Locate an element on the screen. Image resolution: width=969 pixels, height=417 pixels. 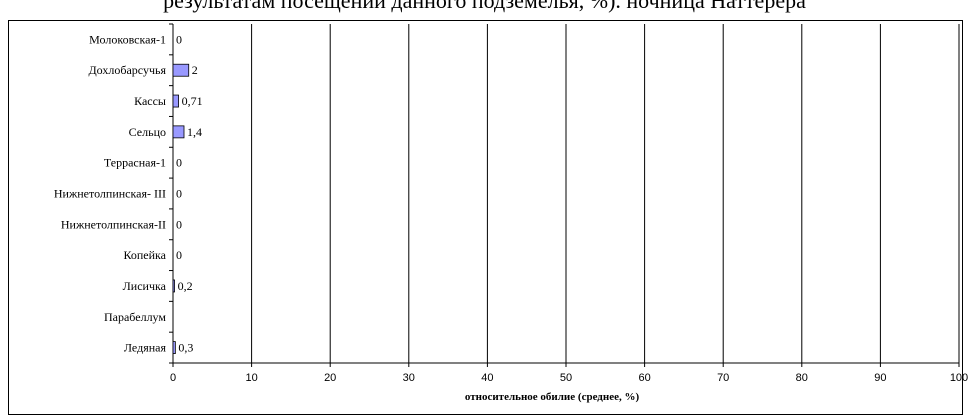
x-tick-label: 20 is located at coordinates (330, 378).